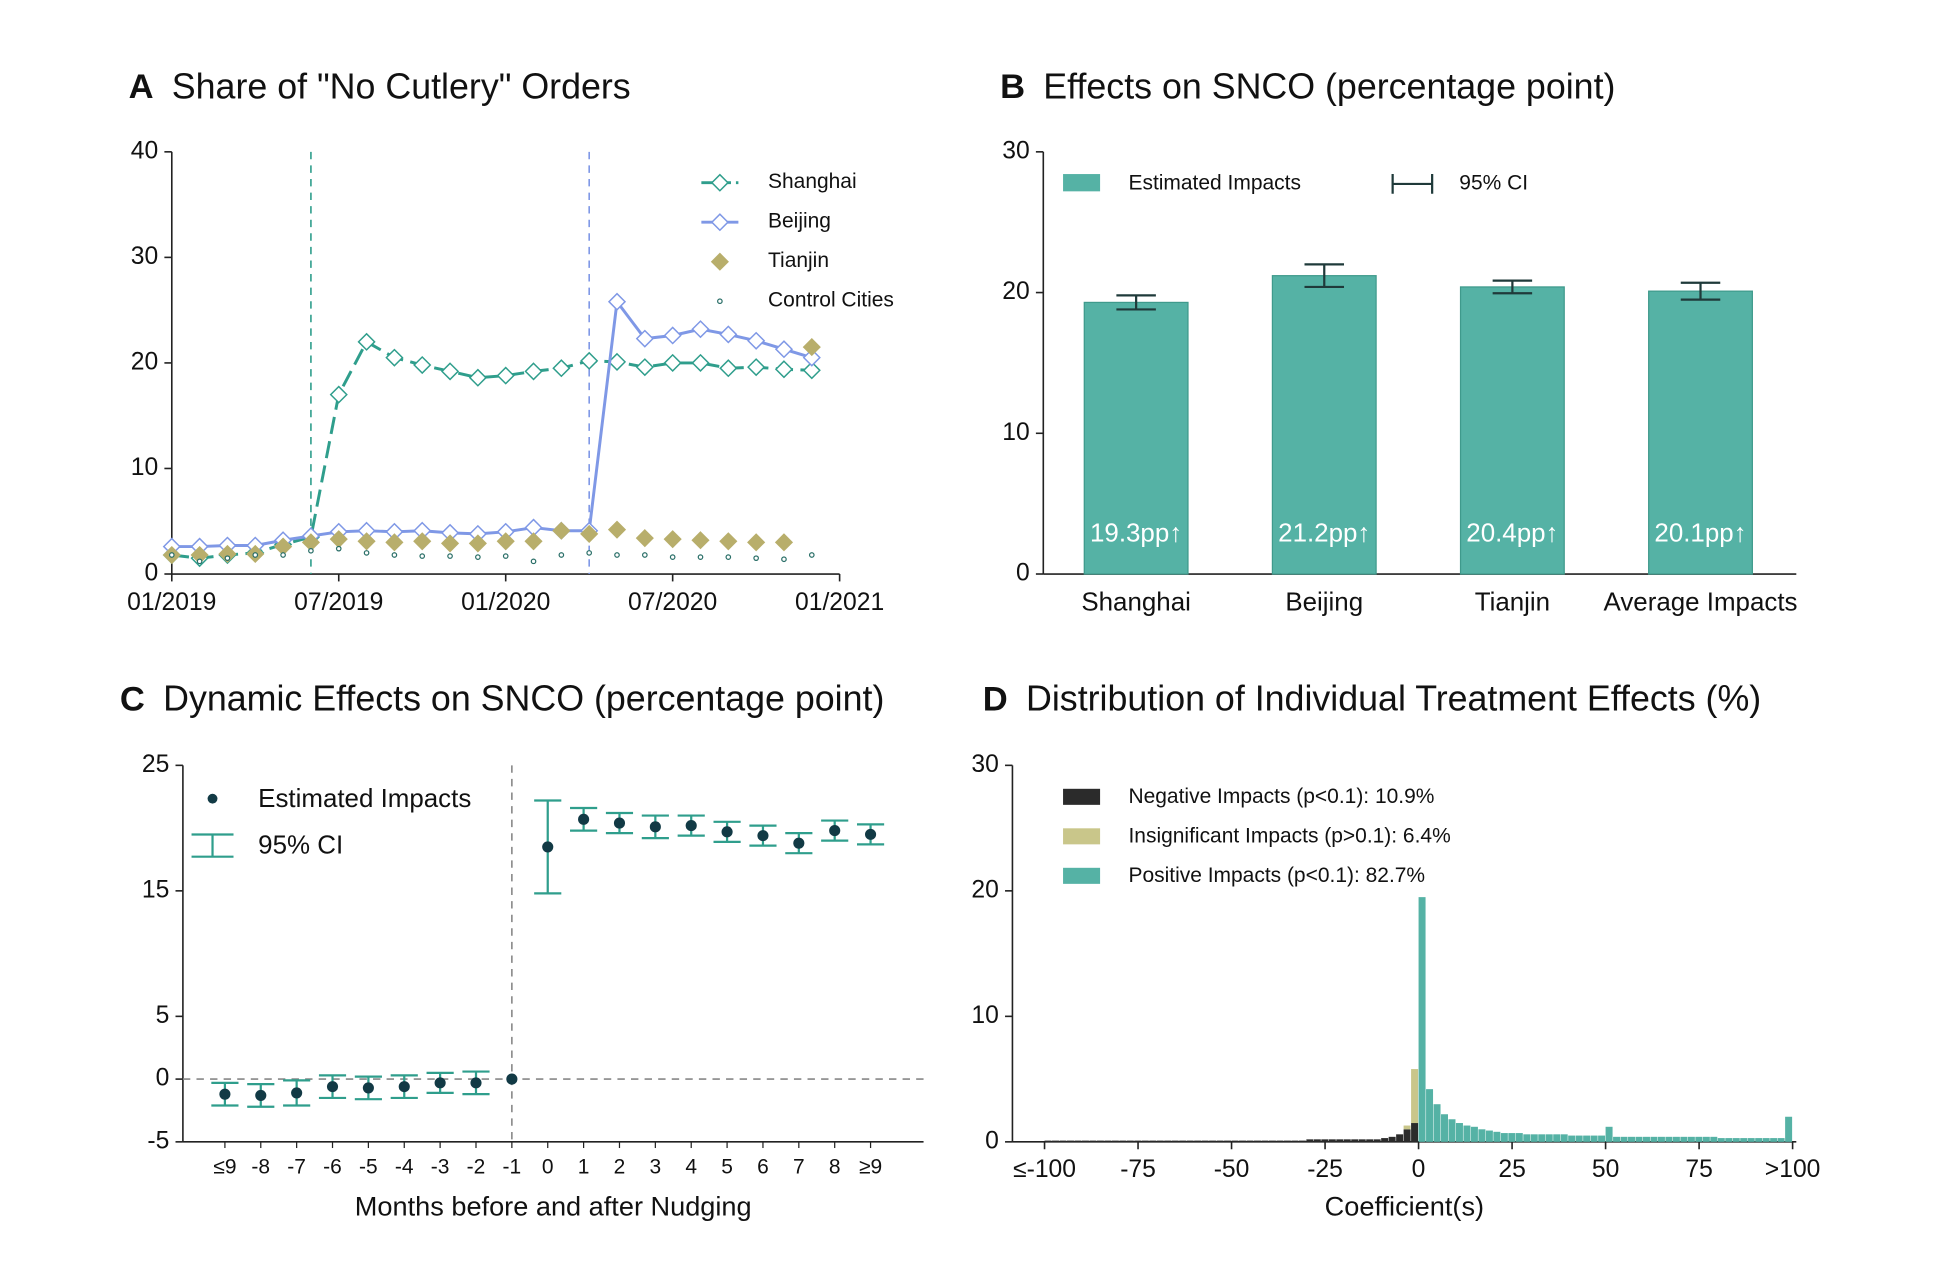 Image resolution: width=1936 pixels, height=1269 pixels. What do you see at coordinates (1793, 1169) in the screenshot?
I see `x-tick-label: >100` at bounding box center [1793, 1169].